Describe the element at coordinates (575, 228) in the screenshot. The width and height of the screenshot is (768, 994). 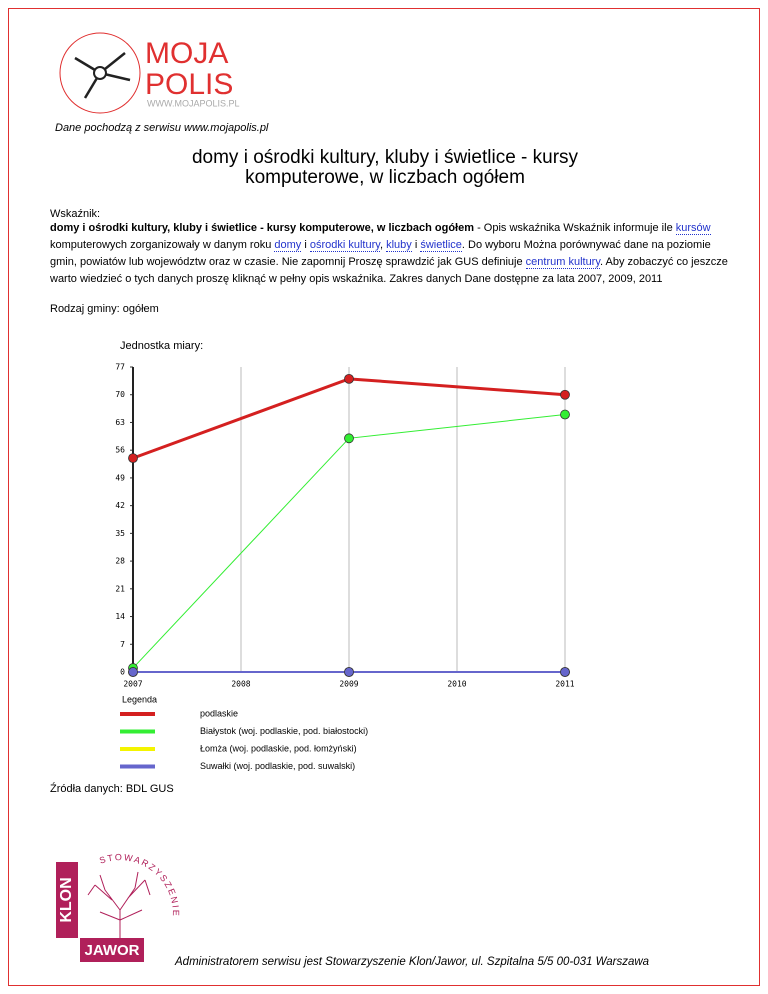
I see `text-segment: - Opis wskaźnika Wskaźnik informuje ile` at that location.